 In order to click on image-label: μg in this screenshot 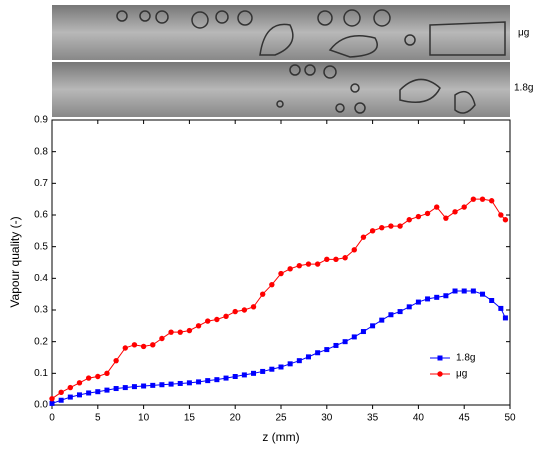, I will do `click(523, 33)`.